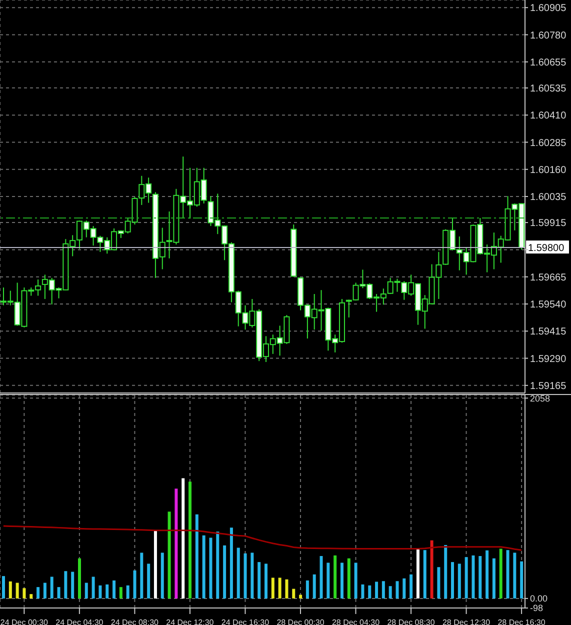 This screenshot has height=625, width=571. I want to click on y-tick-label: 2058, so click(540, 398).